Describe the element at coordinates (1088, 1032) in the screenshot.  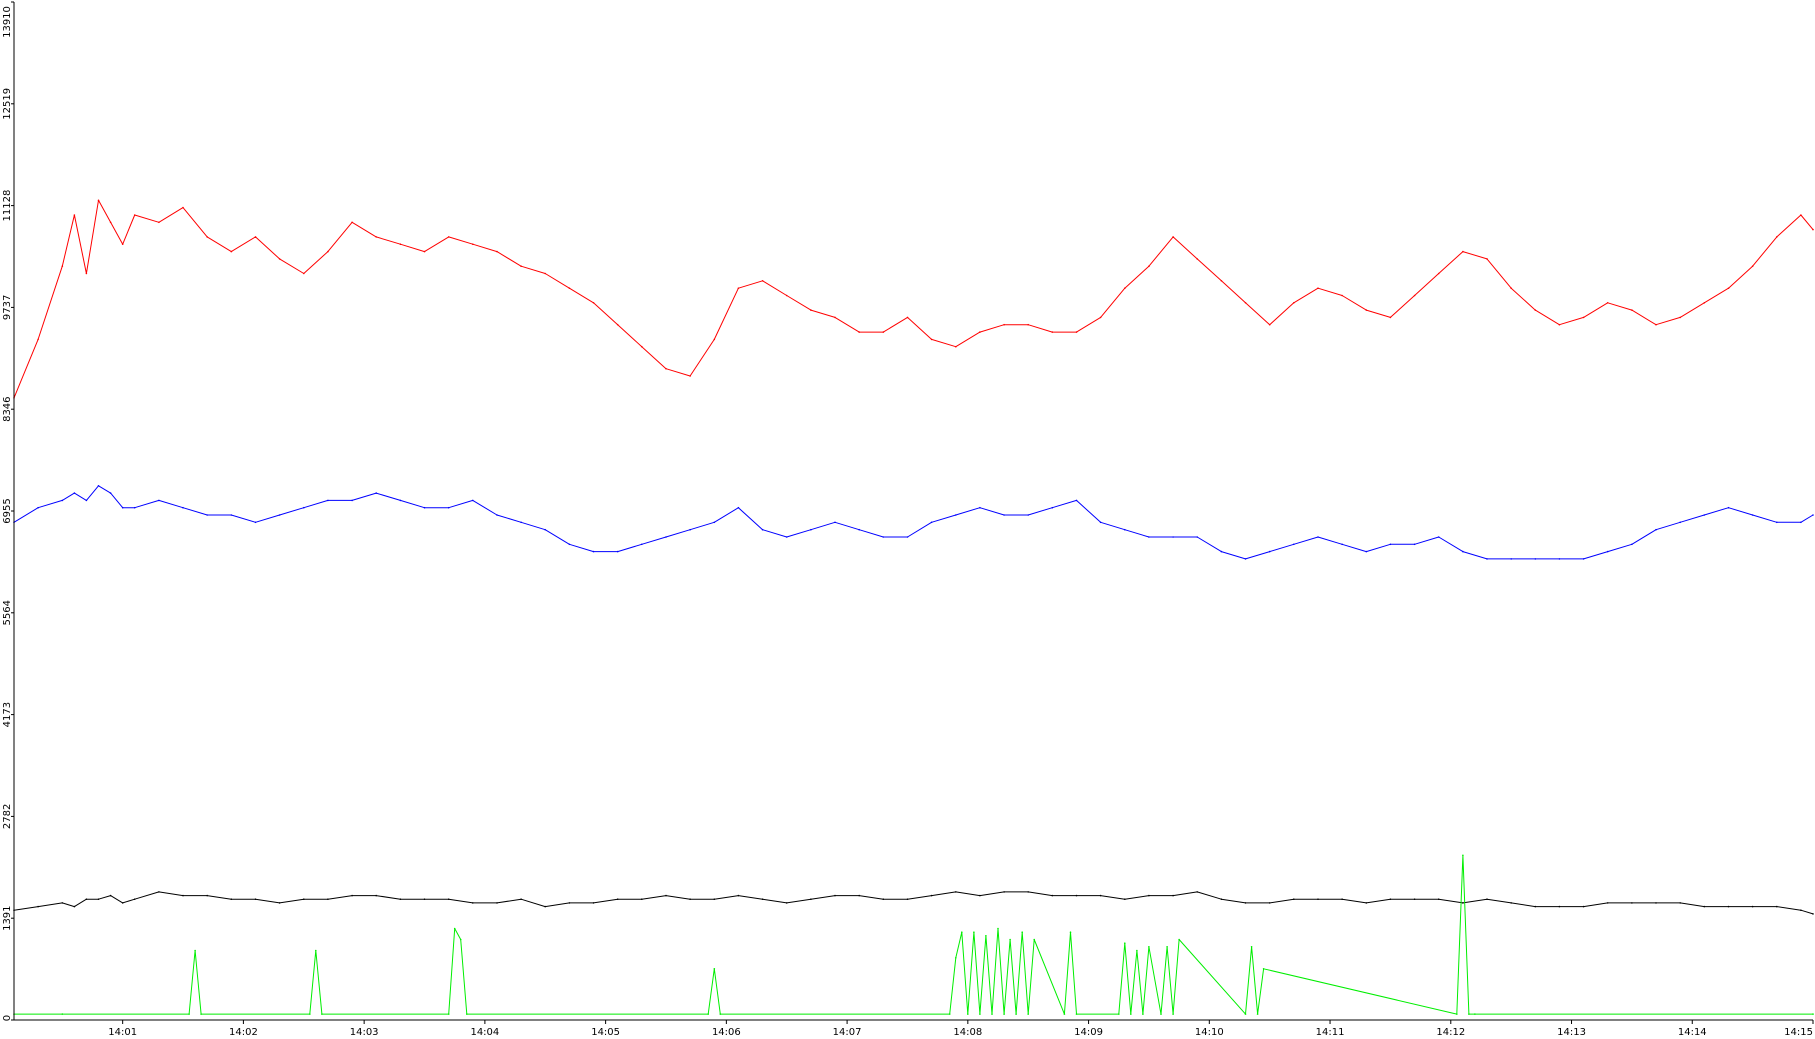
I see `x-tick-label: 14:09` at that location.